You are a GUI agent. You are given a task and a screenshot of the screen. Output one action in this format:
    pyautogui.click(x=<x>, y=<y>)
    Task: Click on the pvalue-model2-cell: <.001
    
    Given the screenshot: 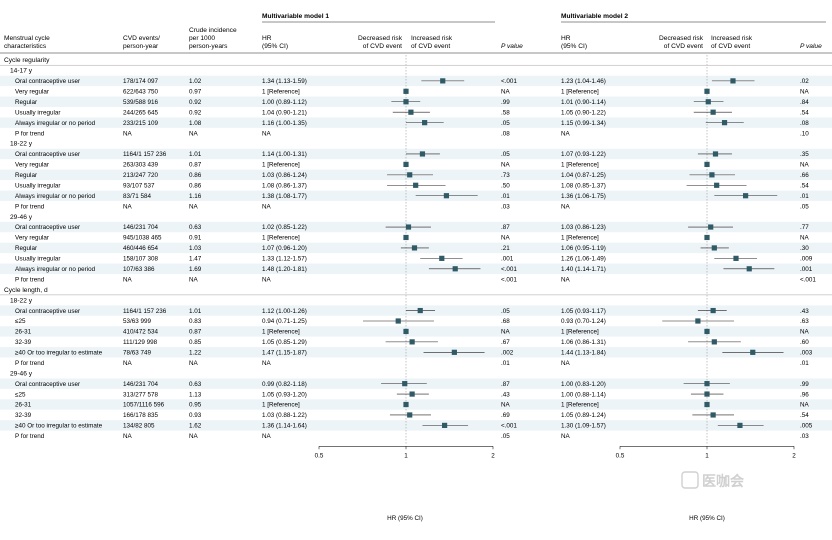 What is the action you would take?
    pyautogui.click(x=808, y=279)
    